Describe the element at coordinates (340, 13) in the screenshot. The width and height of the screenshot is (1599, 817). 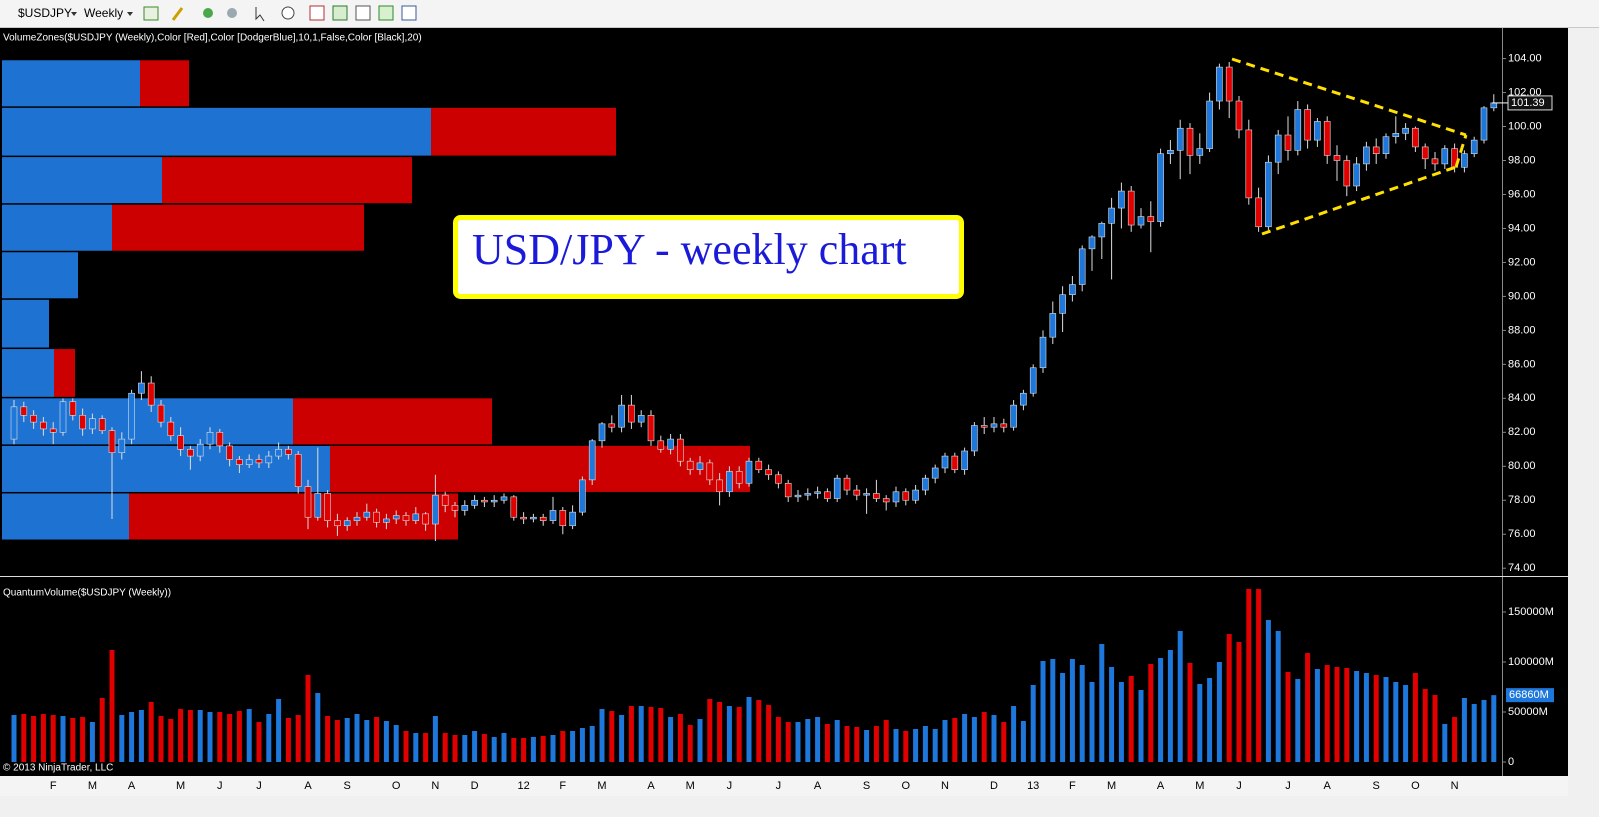
I see `data-box-icon` at that location.